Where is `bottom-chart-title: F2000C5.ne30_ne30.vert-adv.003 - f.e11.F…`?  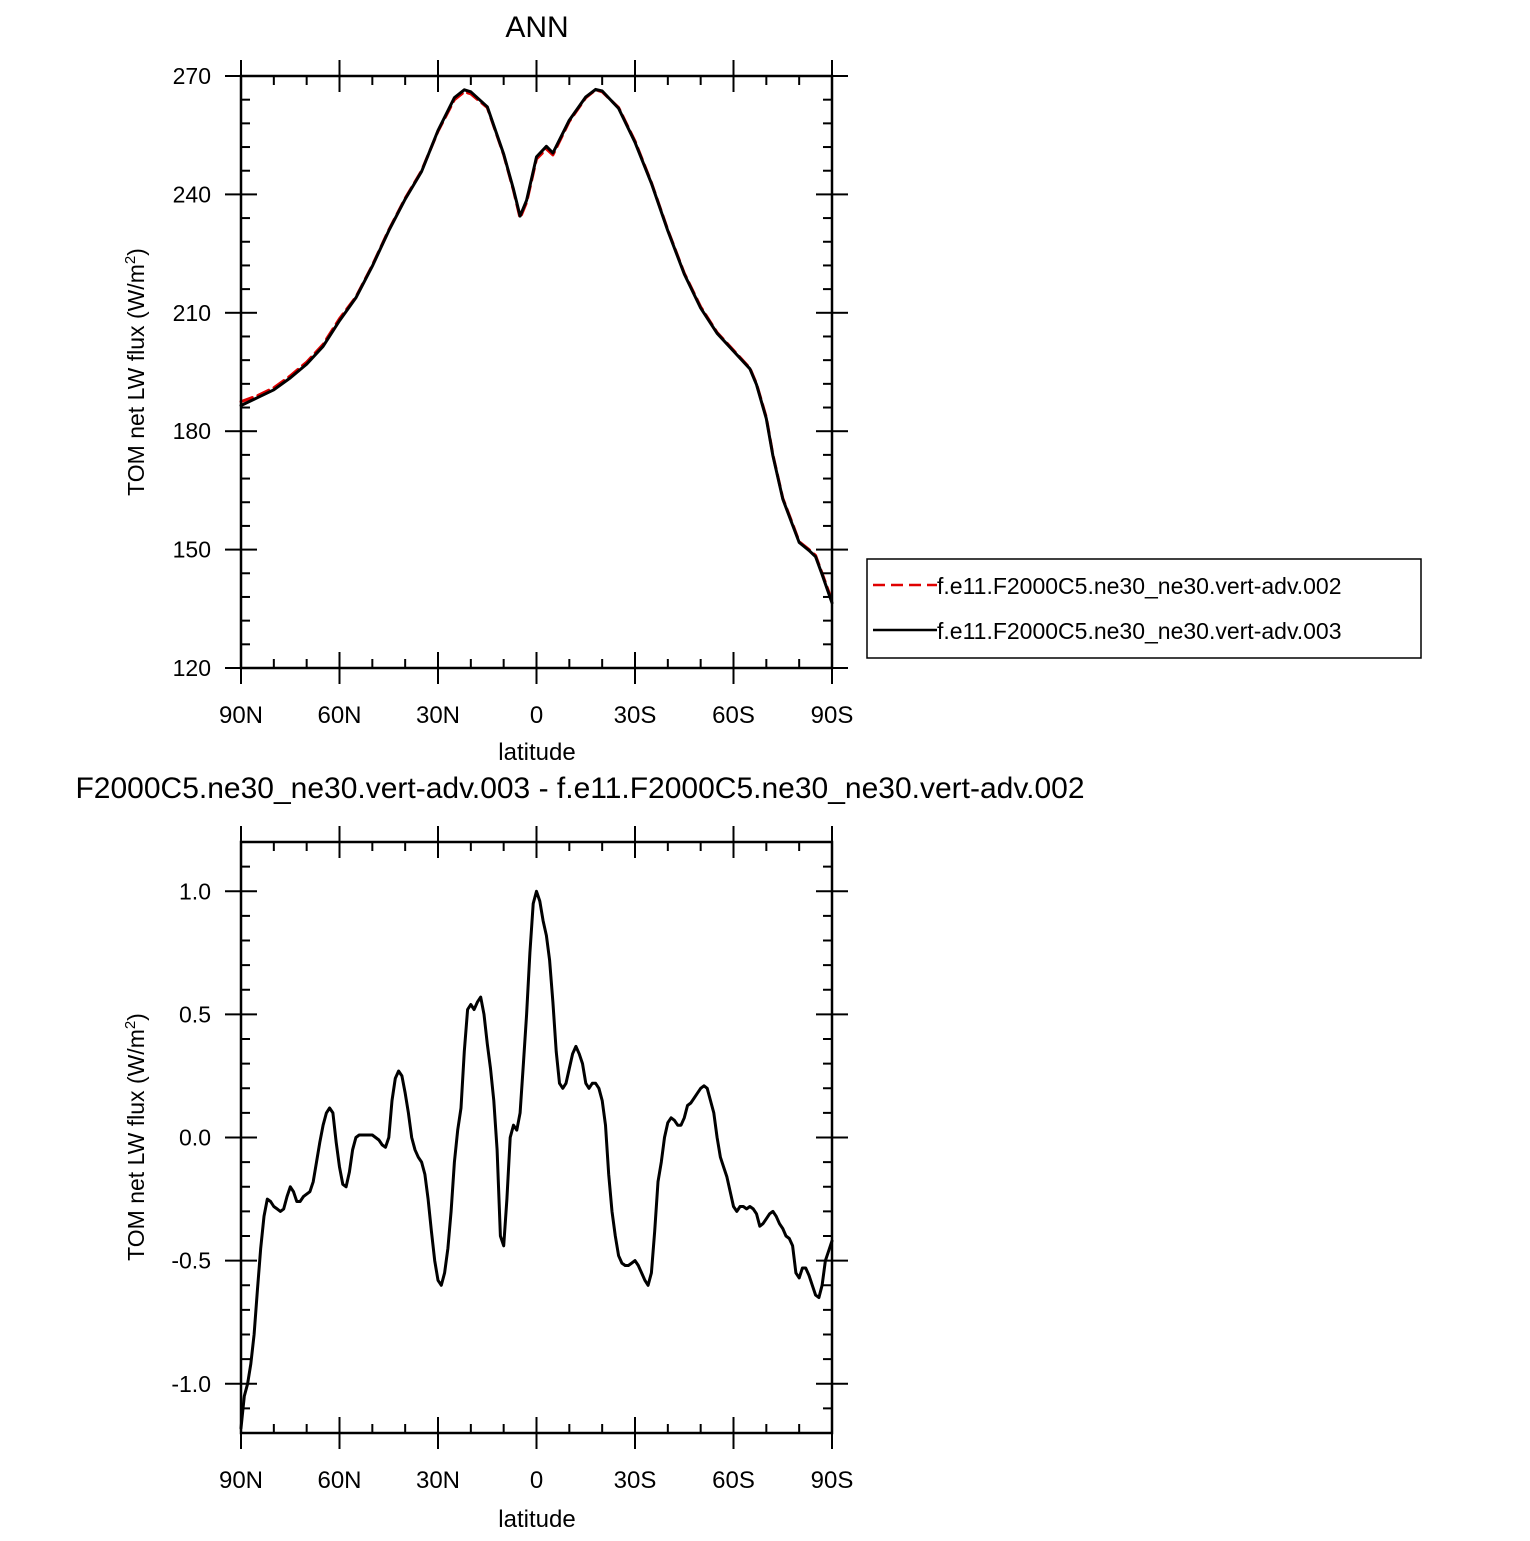 bottom-chart-title: F2000C5.ne30_ne30.vert-adv.003 - f.e11.F… is located at coordinates (579, 788).